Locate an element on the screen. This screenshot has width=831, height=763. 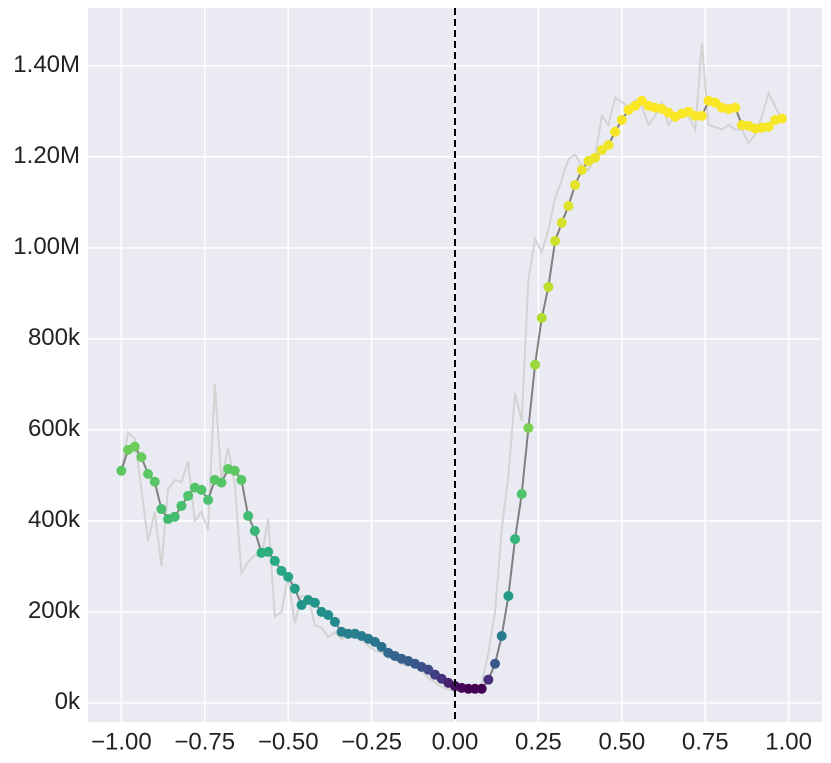
x-tick-label: 0.00 is located at coordinates (455, 741).